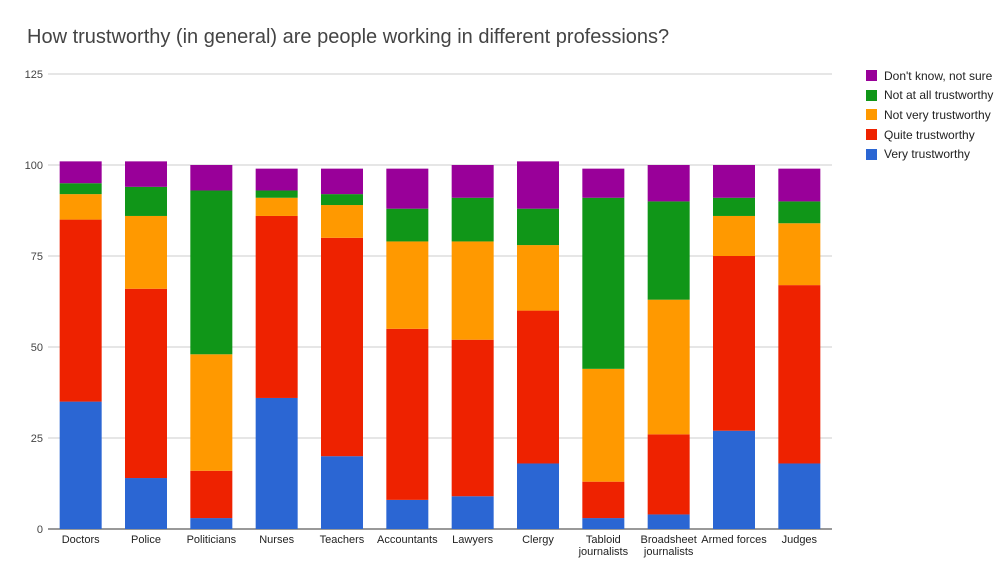  What do you see at coordinates (37, 439) in the screenshot?
I see `y-tick-label: 25` at bounding box center [37, 439].